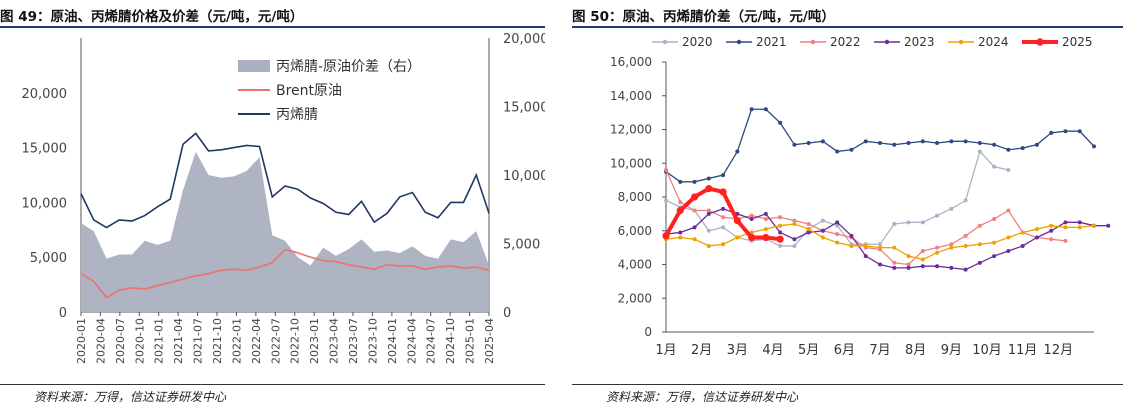  Describe the element at coordinates (631, 163) in the screenshot. I see `y-tick-label: 10,000` at that location.